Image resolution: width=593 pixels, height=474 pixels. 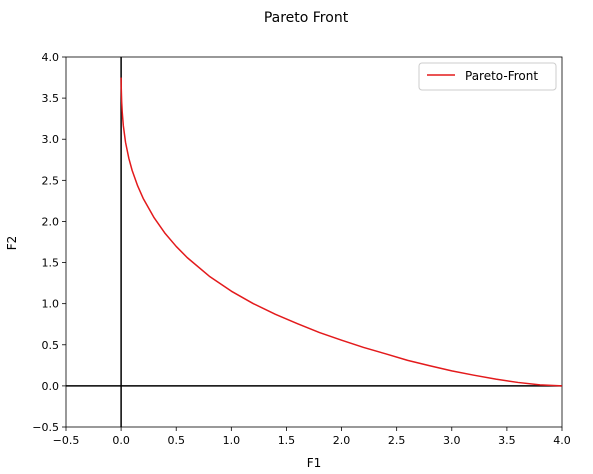 I want to click on x-tick-label: 3.5, so click(x=507, y=440).